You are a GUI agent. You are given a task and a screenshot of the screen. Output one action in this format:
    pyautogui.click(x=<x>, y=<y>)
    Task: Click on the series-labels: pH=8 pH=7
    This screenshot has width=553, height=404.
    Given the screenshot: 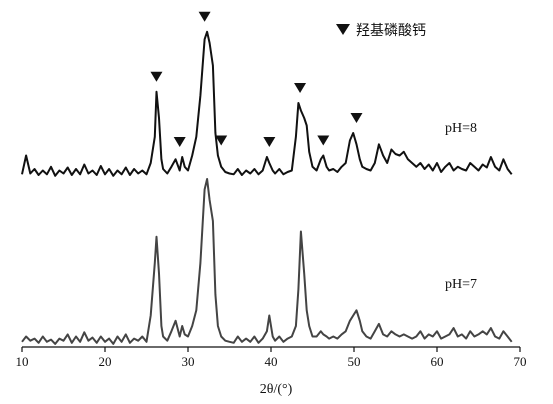 What is the action you would take?
    pyautogui.click(x=461, y=206)
    